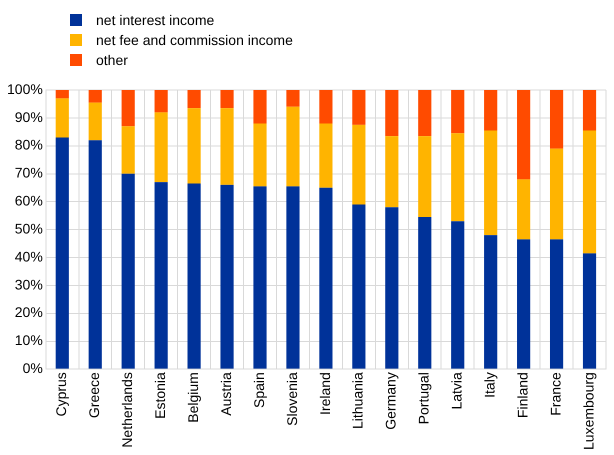 Image resolution: width=614 pixels, height=455 pixels. I want to click on x-tick-label: Germany, so click(390, 401).